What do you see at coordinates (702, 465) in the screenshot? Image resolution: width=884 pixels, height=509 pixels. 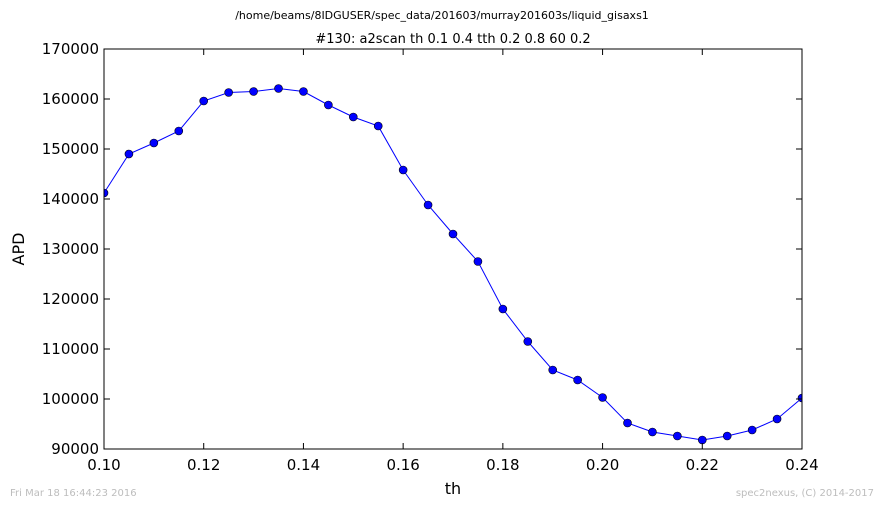 I see `x-tick-label: 0.22` at bounding box center [702, 465].